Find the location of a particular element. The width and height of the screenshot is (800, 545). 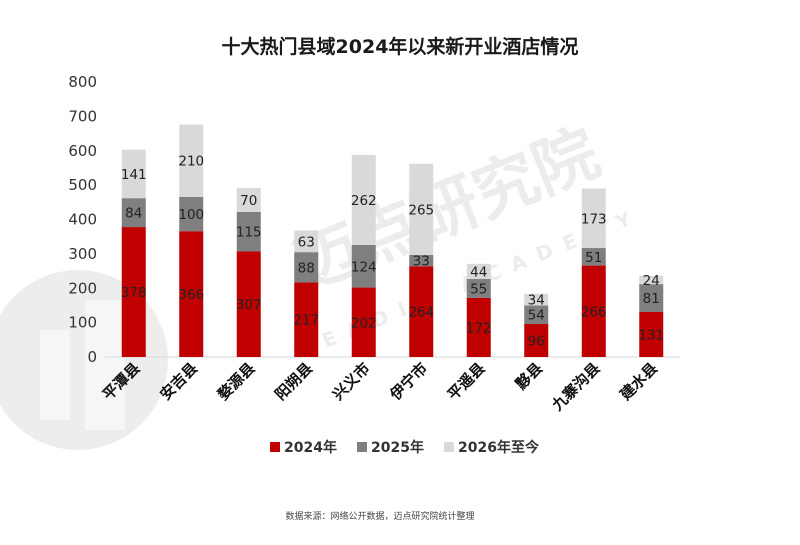

data-label: 115 is located at coordinates (249, 233).